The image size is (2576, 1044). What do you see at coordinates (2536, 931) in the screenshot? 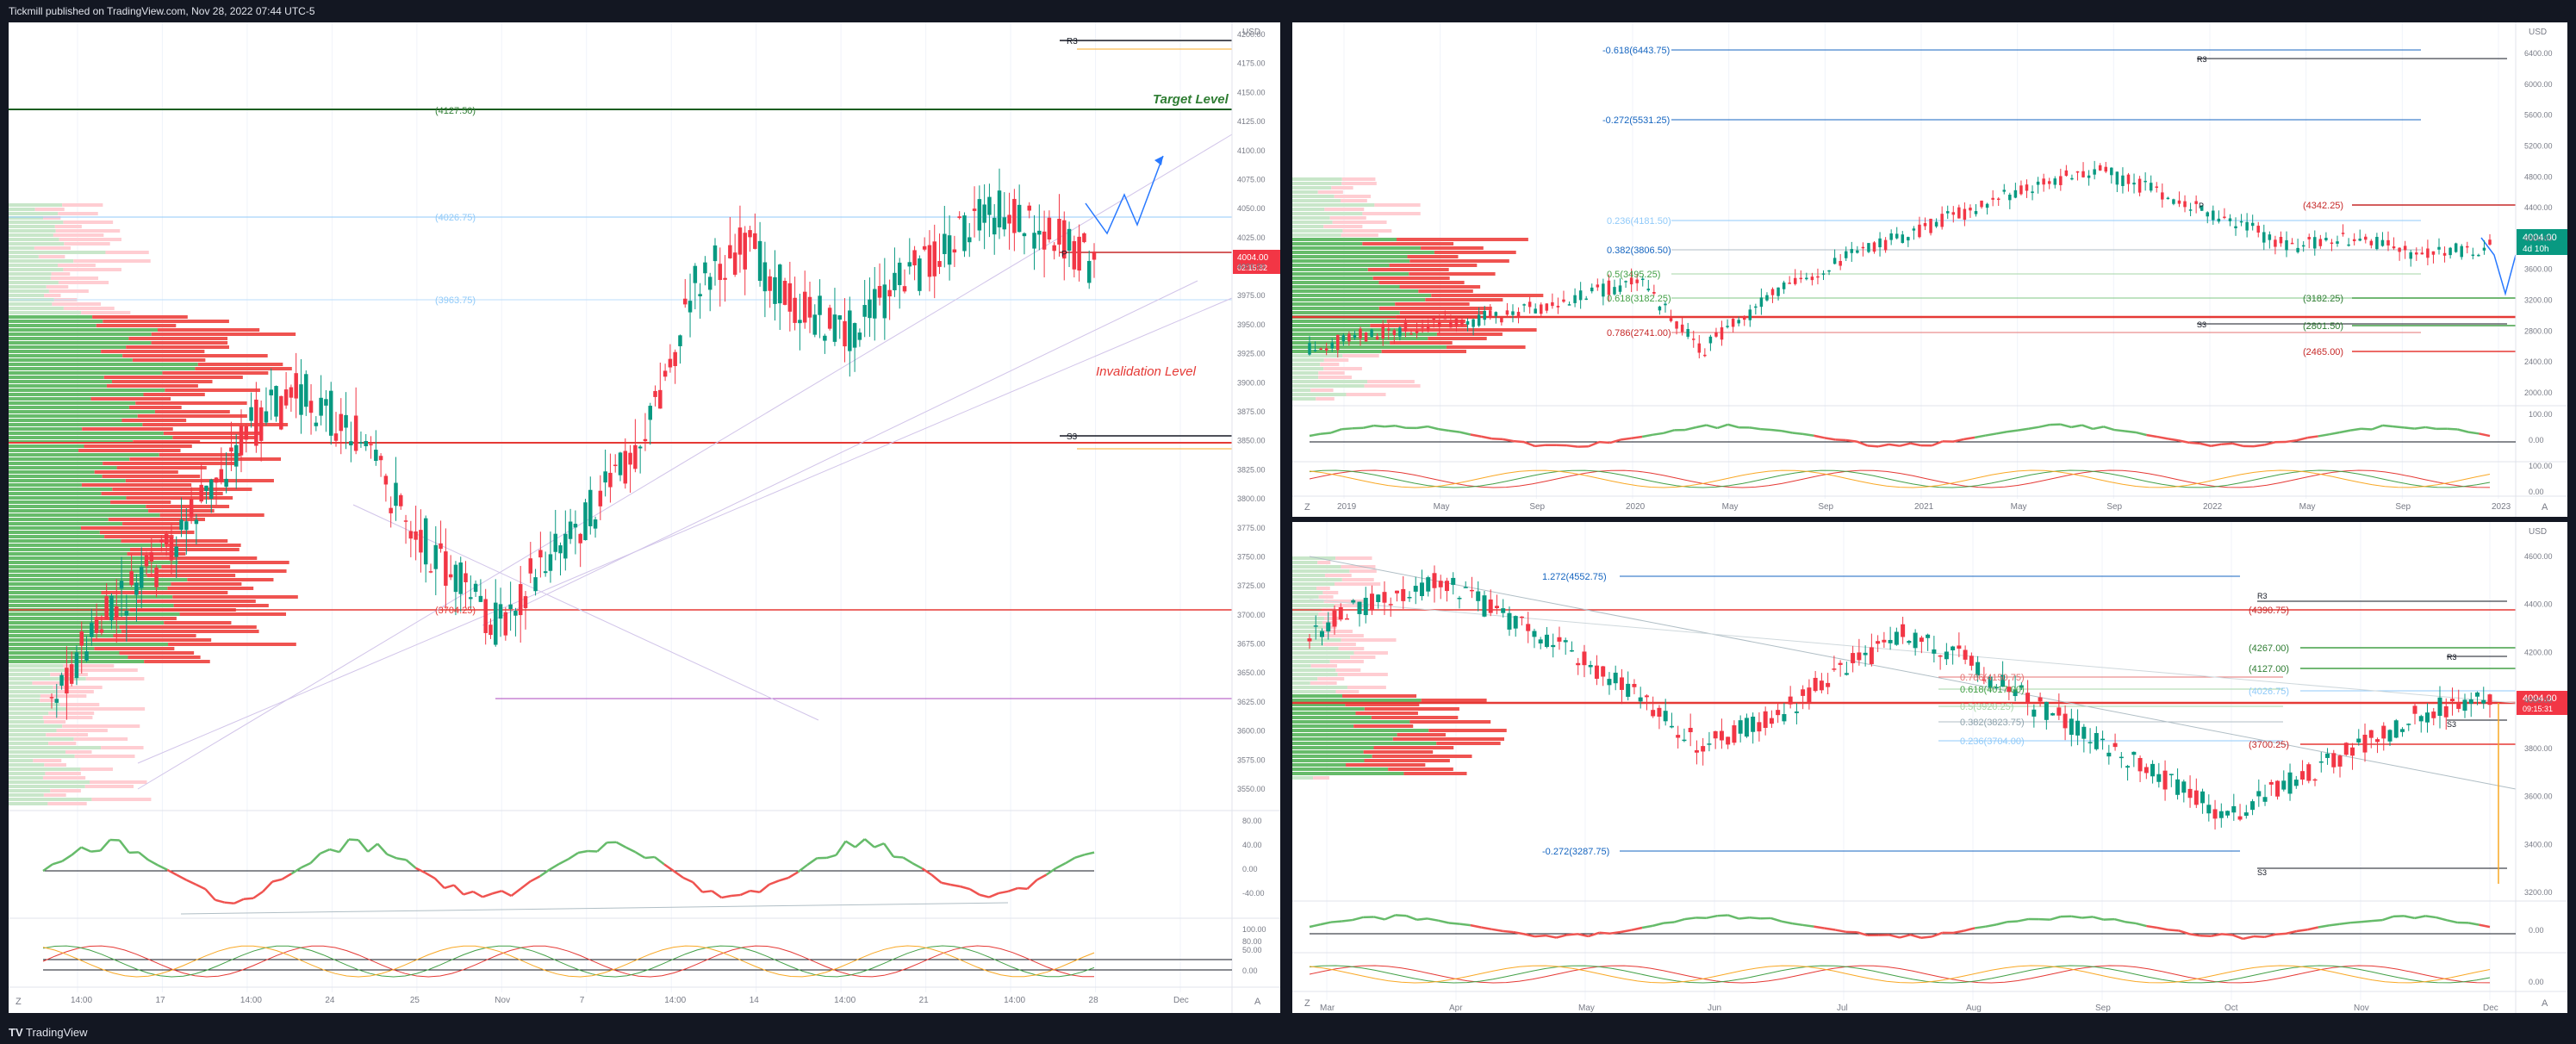
I see `osc-tick-label: 0.00` at bounding box center [2536, 931].